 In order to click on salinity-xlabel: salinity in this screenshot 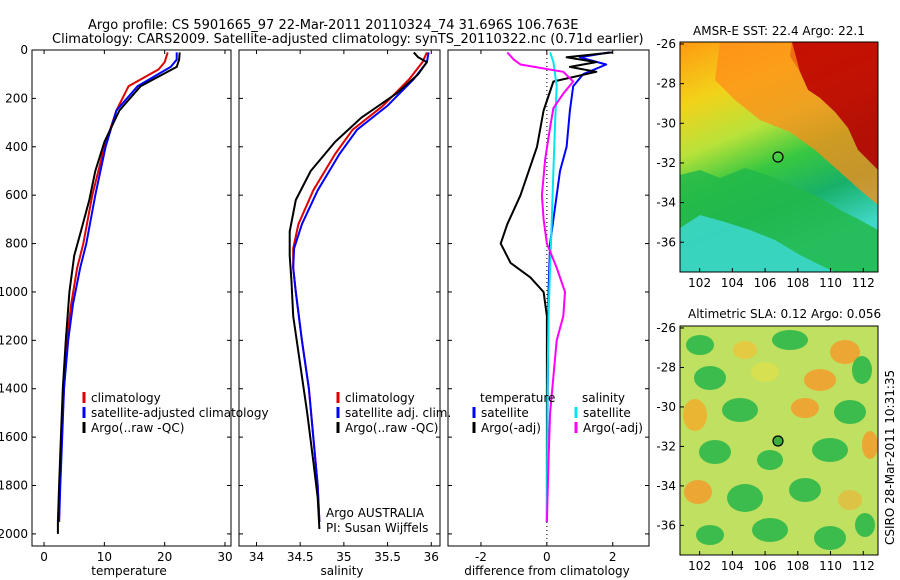, I will do `click(341, 571)`.